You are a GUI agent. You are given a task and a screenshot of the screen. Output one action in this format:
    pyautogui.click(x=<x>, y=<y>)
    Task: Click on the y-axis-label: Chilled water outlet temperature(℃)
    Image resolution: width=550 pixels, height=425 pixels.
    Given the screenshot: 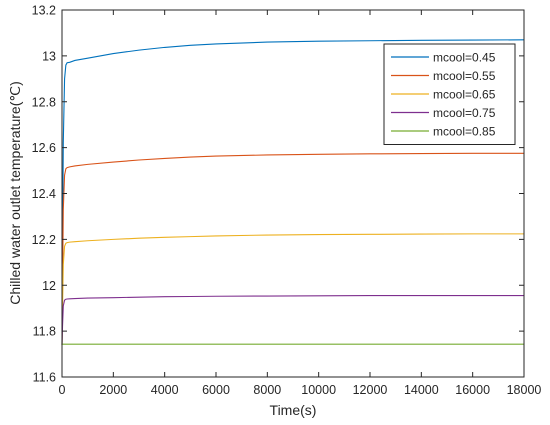 What is the action you would take?
    pyautogui.click(x=15, y=192)
    